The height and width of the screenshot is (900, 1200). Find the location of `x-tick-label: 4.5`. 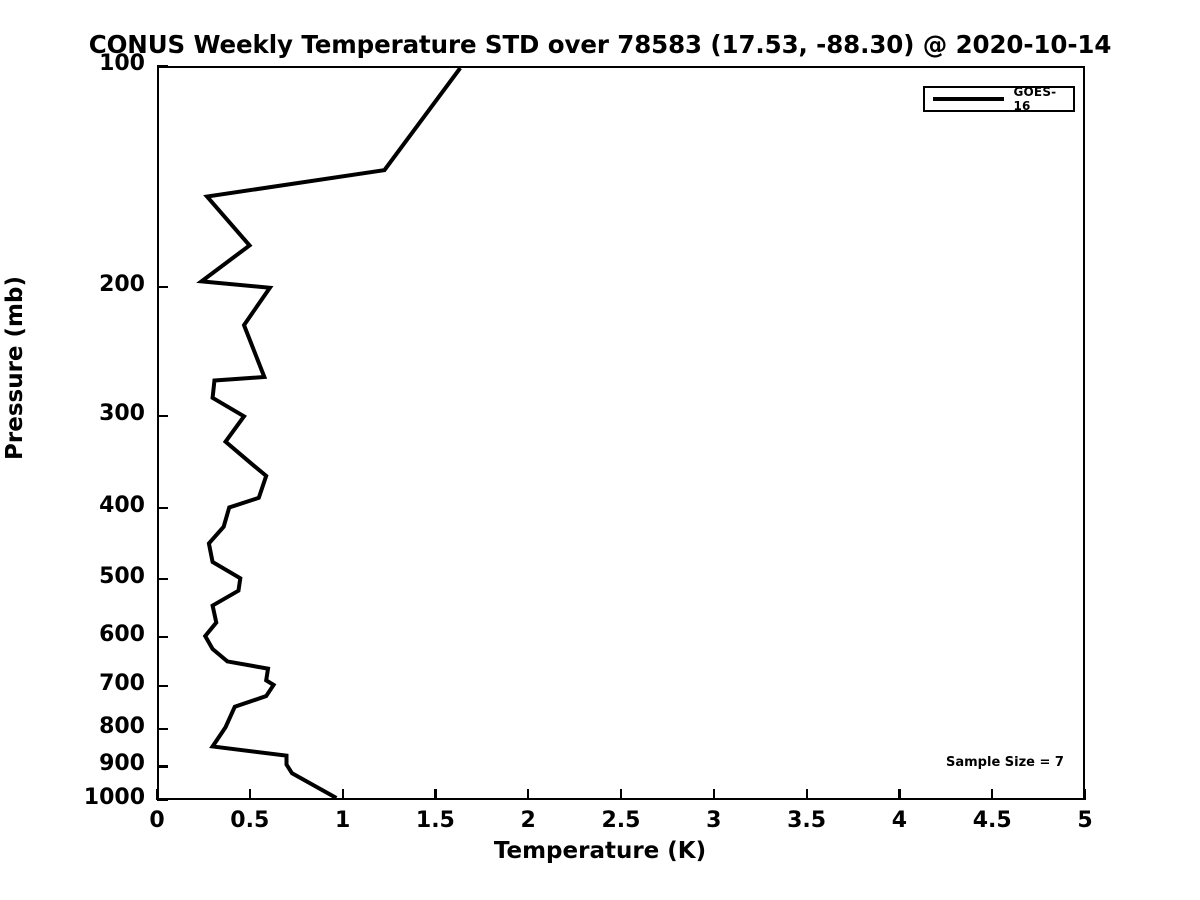

x-tick-label: 4.5 is located at coordinates (992, 820).